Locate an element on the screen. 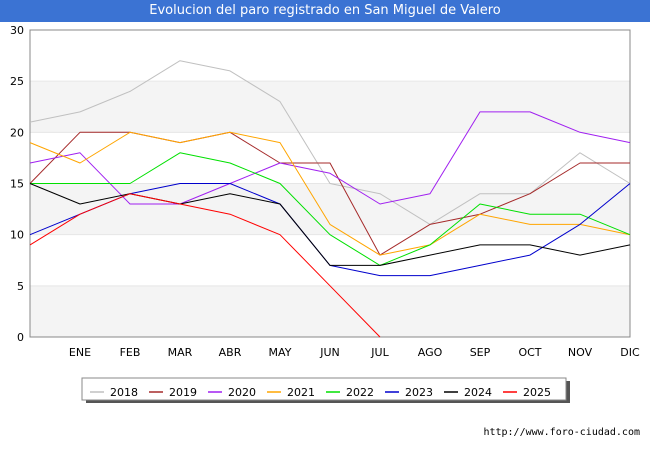 This screenshot has width=650, height=450. y-tick-label: 10 is located at coordinates (17, 235).